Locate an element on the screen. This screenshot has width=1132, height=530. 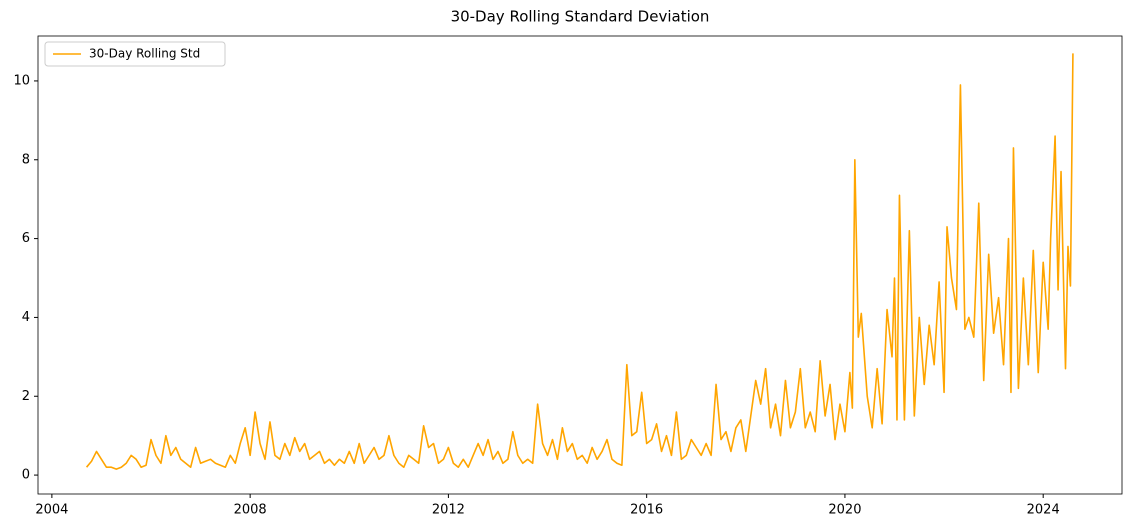
x-tick-label: 2012 is located at coordinates (448, 510).